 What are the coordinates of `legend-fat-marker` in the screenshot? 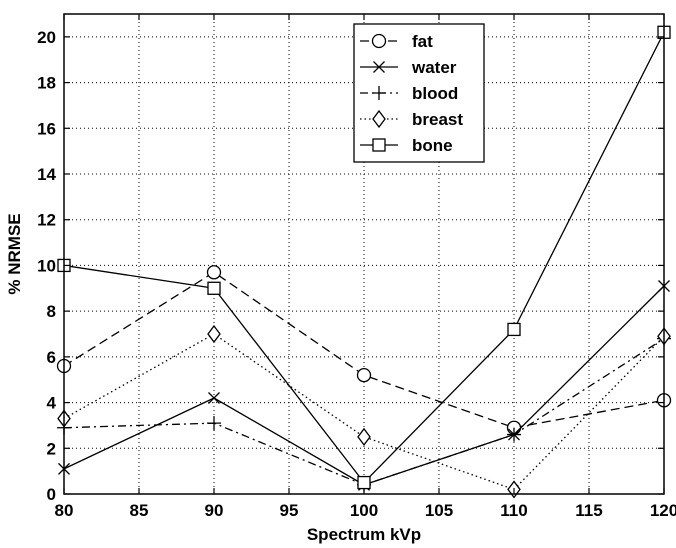 It's located at (379, 41).